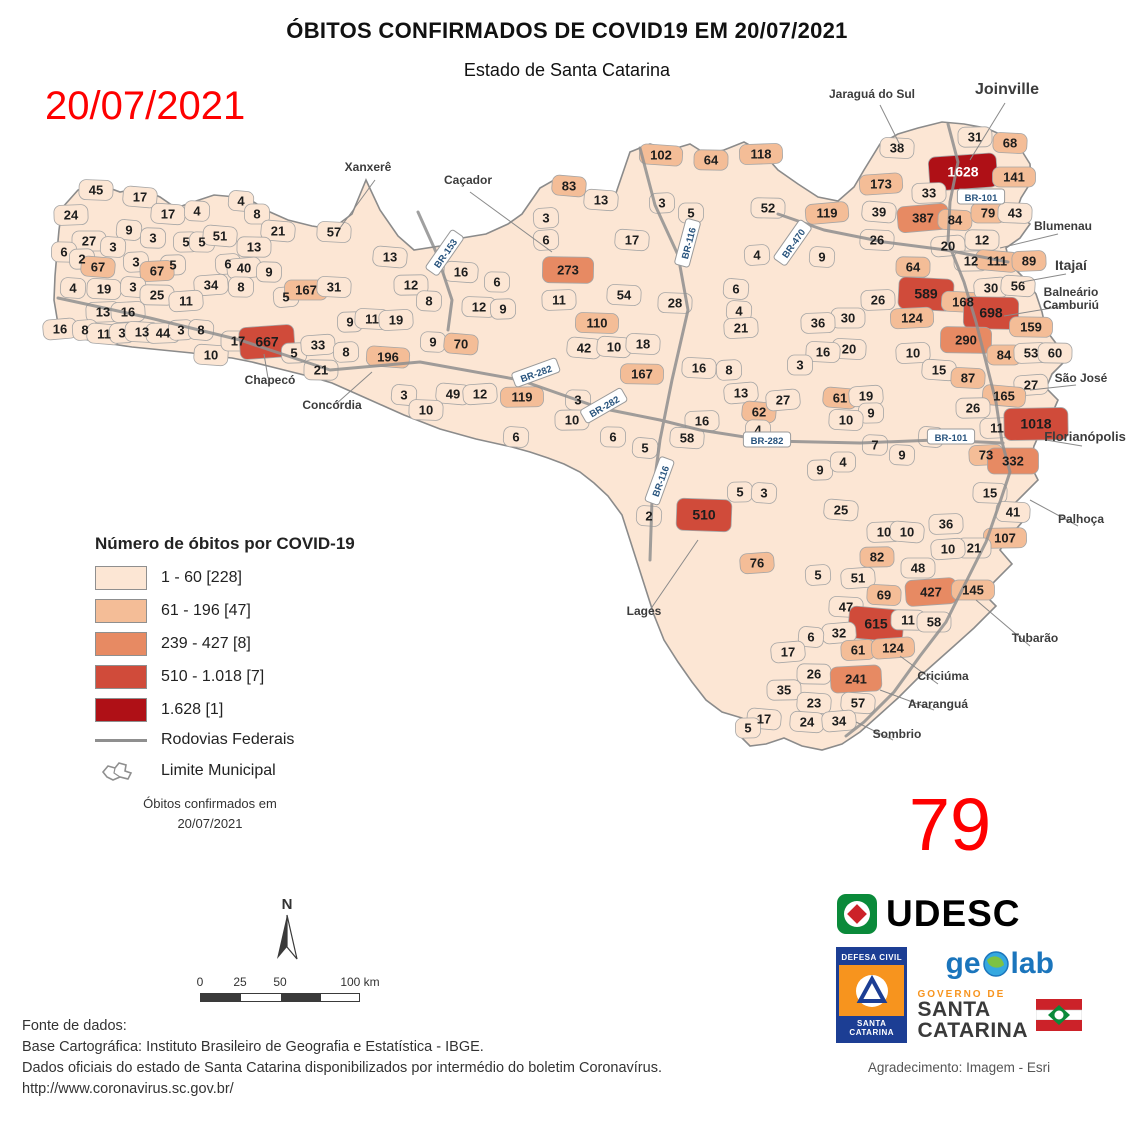 This screenshot has height=1134, width=1134. Describe the element at coordinates (963, 302) in the screenshot. I see `municipality-value: 168` at that location.